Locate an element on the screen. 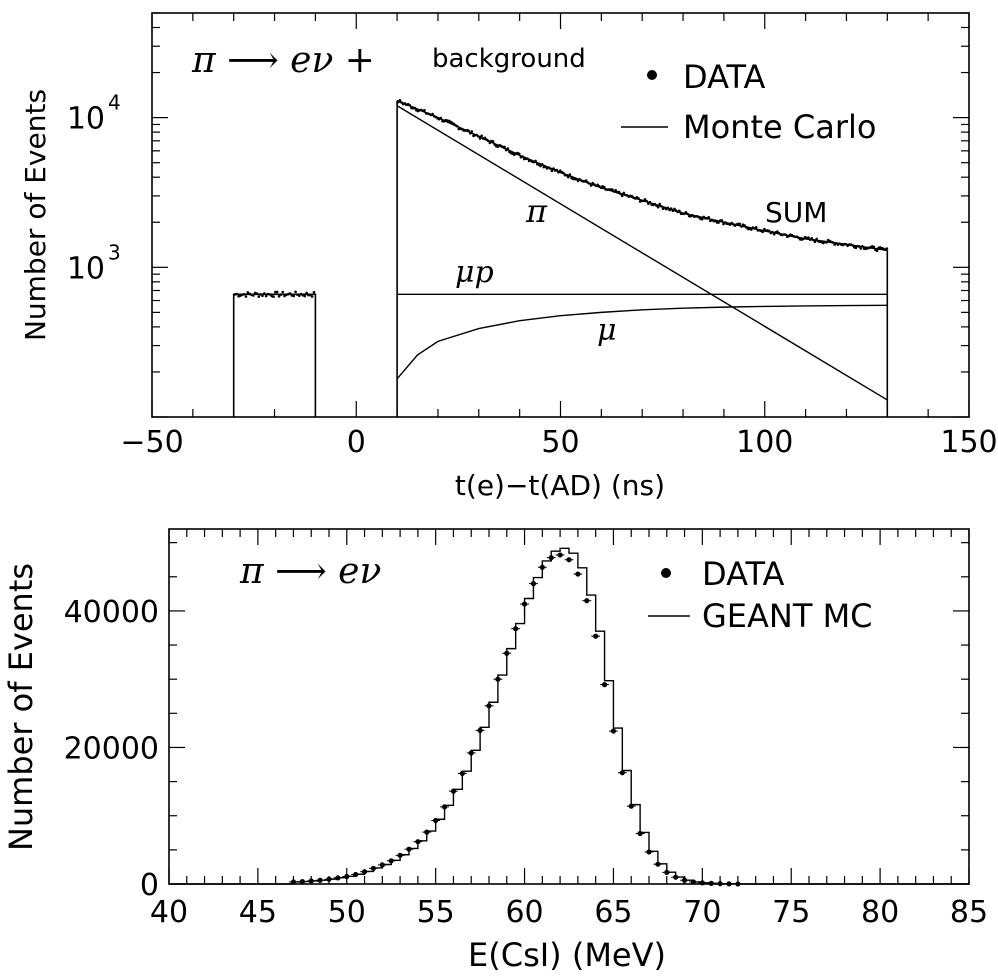 This screenshot has height=979, width=998. bottom-x-tick-label: 75 is located at coordinates (791, 912).